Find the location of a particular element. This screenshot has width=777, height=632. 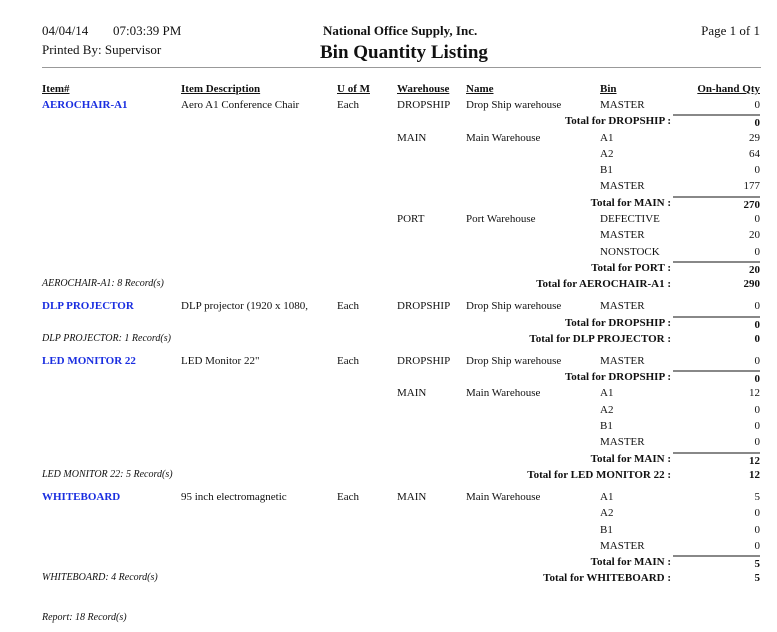

report-row: MAIN Main Warehouse A1 12 is located at coordinates (388, 393).